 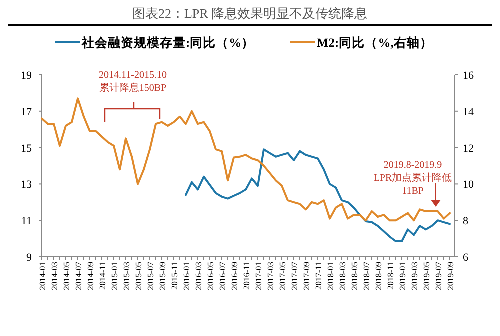 What do you see at coordinates (163, 276) in the screenshot?
I see `x-tick-label: 2015-09` at bounding box center [163, 276].